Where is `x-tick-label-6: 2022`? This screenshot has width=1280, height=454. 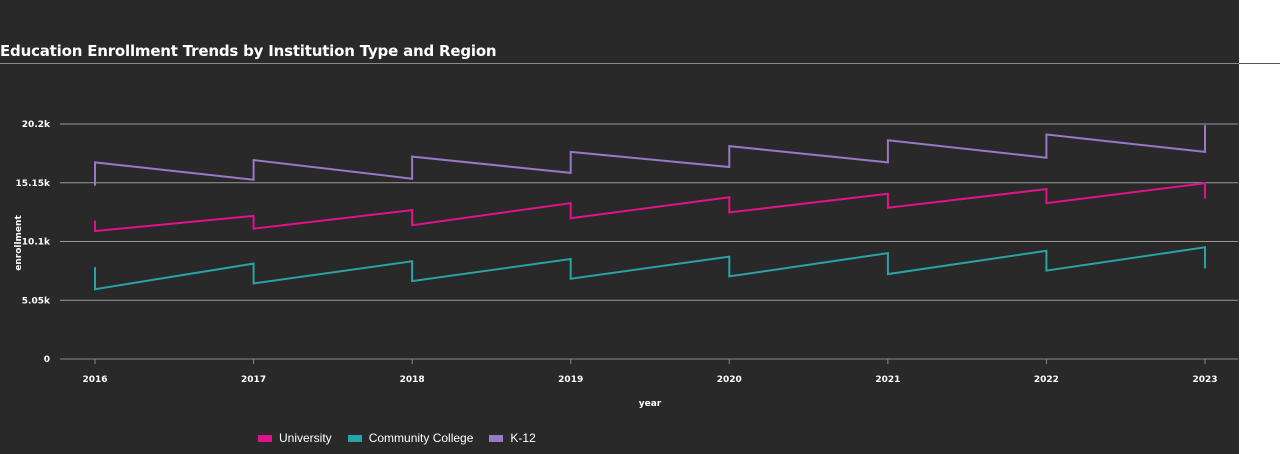 x-tick-label-6: 2022 is located at coordinates (1046, 380).